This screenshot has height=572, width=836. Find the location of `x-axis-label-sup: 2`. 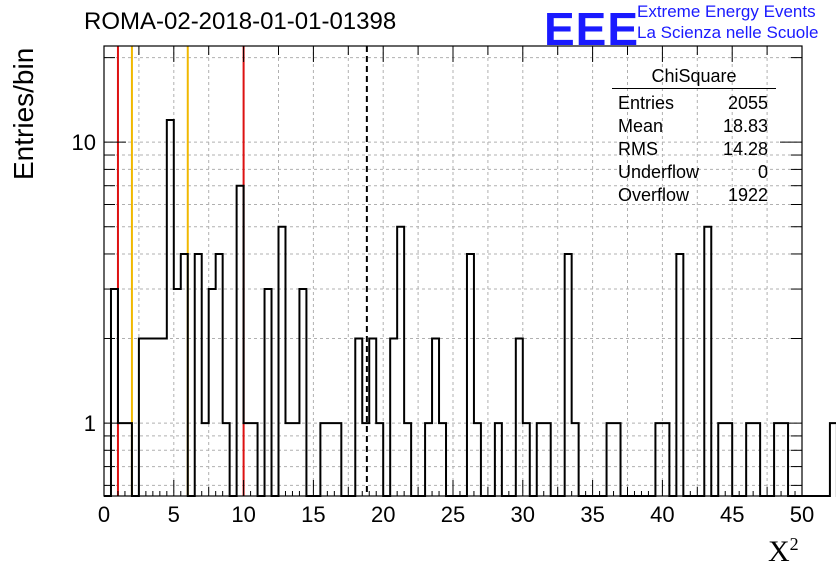

x-axis-label-sup: 2 is located at coordinates (794, 544).